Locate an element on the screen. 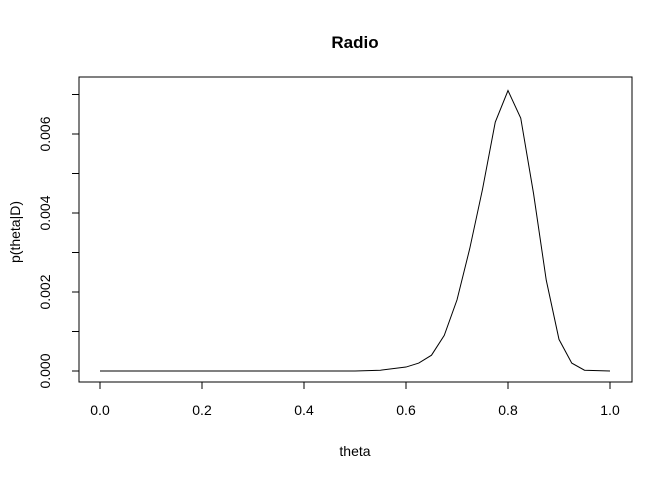 The image size is (672, 480). x-tick-label: 0.8 is located at coordinates (508, 410).